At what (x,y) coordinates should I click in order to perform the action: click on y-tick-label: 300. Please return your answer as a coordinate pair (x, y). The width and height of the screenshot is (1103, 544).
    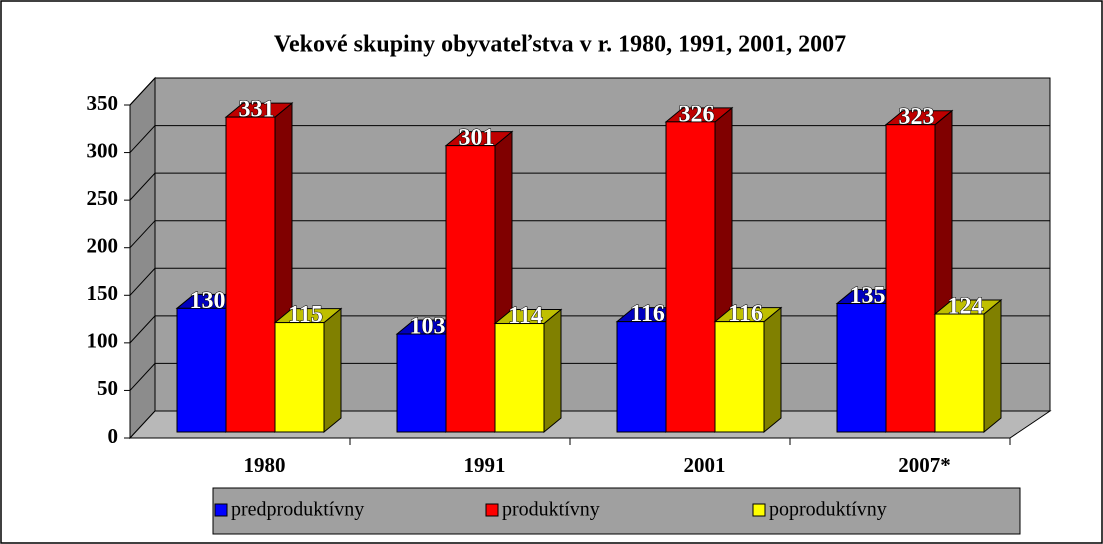
    Looking at the image, I should click on (103, 150).